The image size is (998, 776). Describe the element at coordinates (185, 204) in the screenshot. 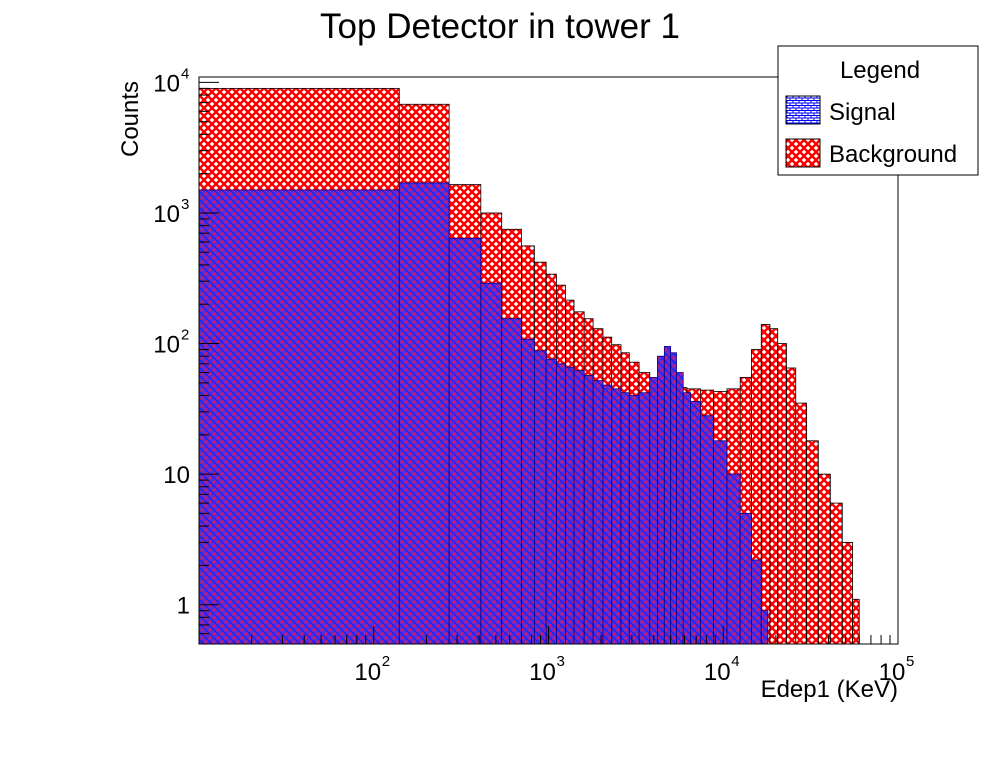

I see `y-tick-exp-3: 3` at that location.